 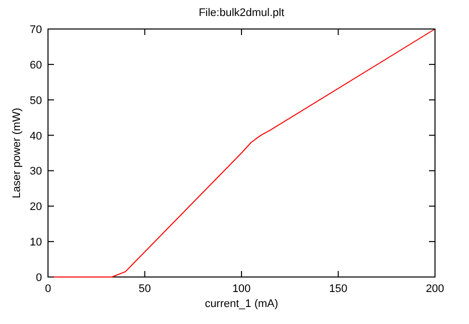 What do you see at coordinates (36, 207) in the screenshot?
I see `y-tick-label: 20` at bounding box center [36, 207].